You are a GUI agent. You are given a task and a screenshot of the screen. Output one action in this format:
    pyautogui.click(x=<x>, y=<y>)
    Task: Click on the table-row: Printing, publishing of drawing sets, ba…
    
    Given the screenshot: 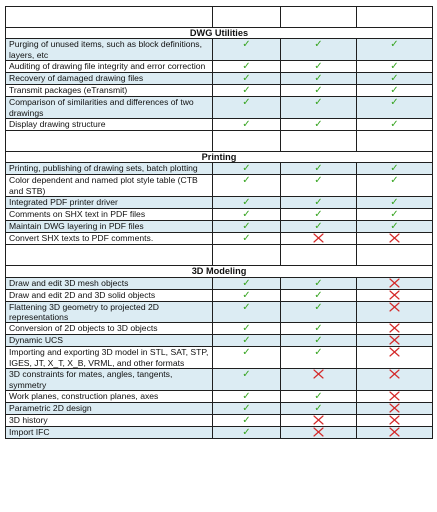 What is the action you would take?
    pyautogui.click(x=219, y=169)
    